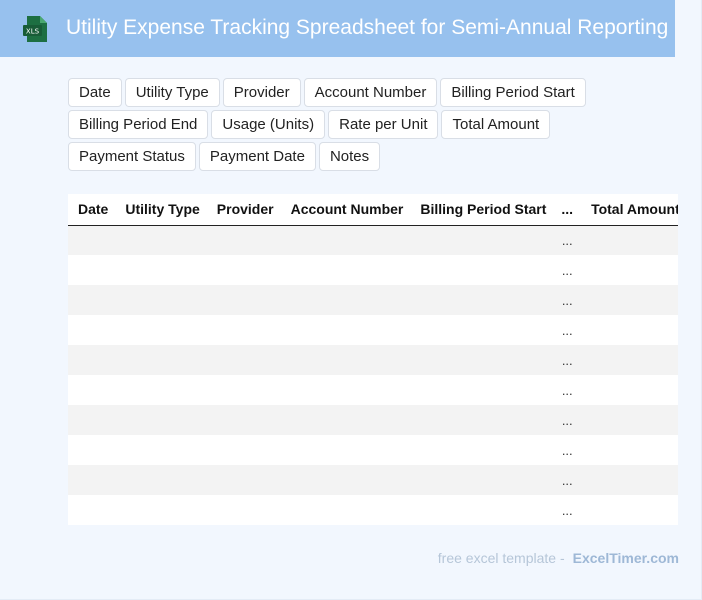 Image resolution: width=702 pixels, height=600 pixels. Describe the element at coordinates (35, 29) in the screenshot. I see `xls-file-icon: XLS` at that location.